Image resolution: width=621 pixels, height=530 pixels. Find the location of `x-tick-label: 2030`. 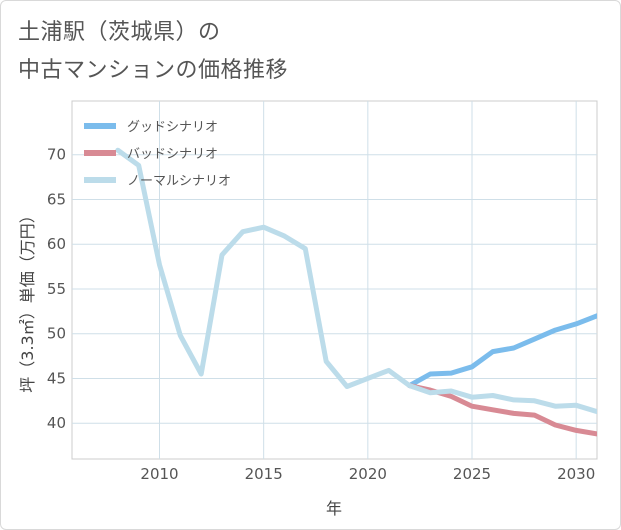

x-tick-label: 2030 is located at coordinates (576, 474).